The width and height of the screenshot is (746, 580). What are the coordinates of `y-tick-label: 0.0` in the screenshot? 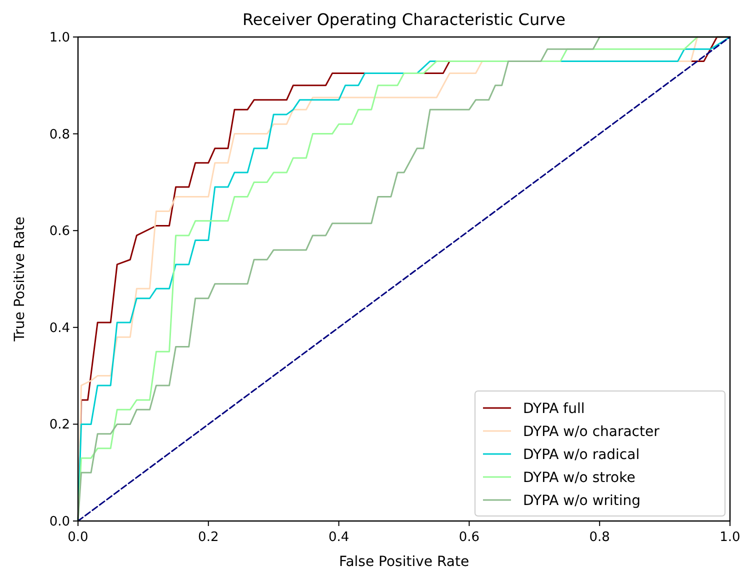 It's located at (59, 522).